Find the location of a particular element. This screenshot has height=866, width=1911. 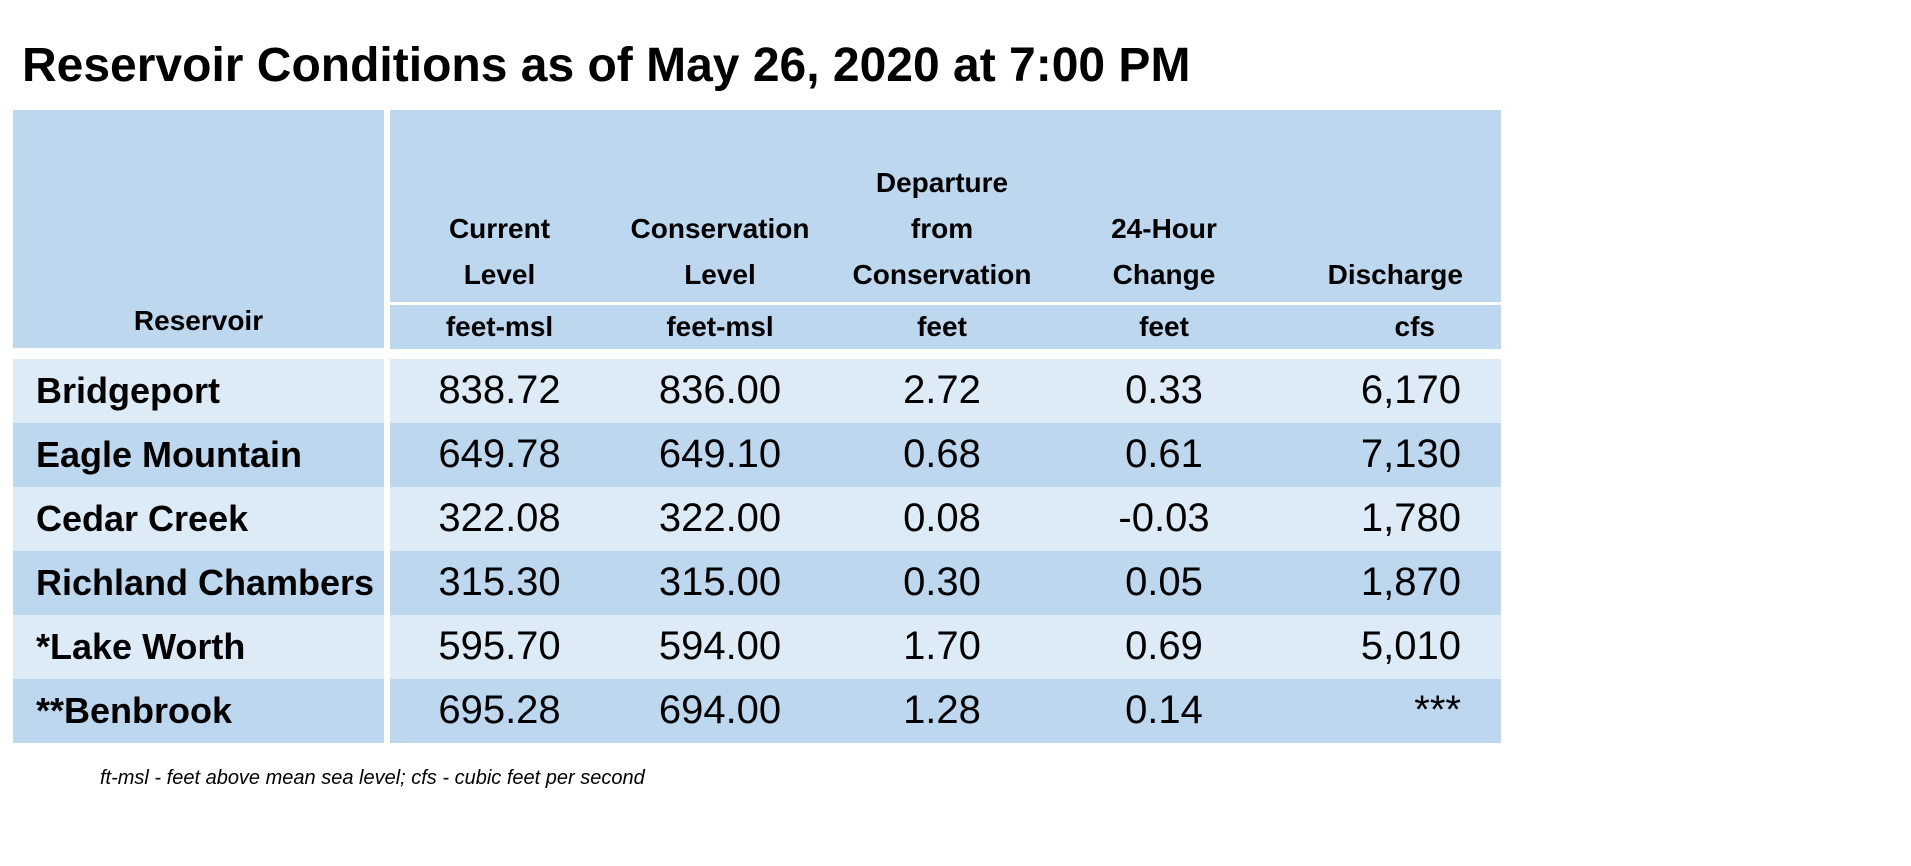

column-header-conservation-level: Conservation Level is located at coordinates (720, 207).